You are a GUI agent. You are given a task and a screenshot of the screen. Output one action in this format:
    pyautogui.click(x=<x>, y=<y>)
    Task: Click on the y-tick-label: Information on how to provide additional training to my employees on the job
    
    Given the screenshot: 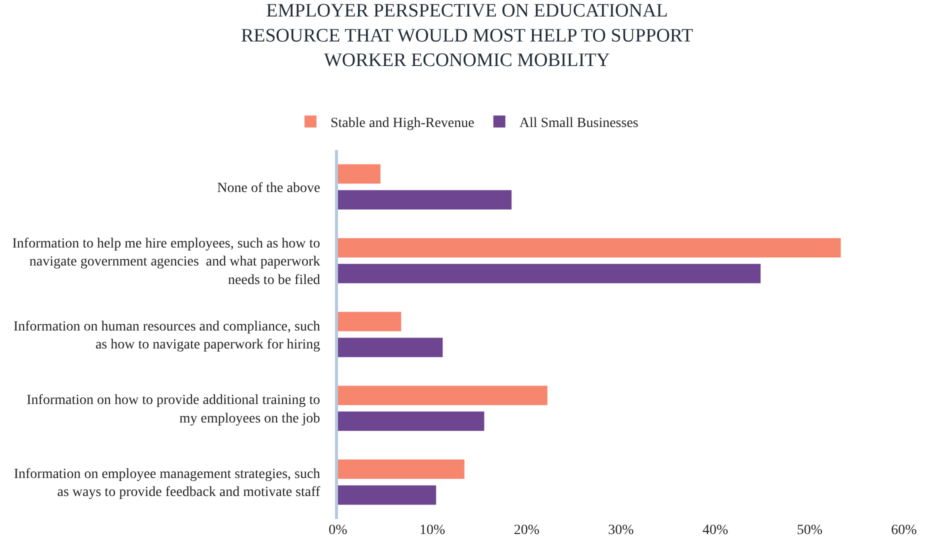 What is the action you would take?
    pyautogui.click(x=173, y=409)
    